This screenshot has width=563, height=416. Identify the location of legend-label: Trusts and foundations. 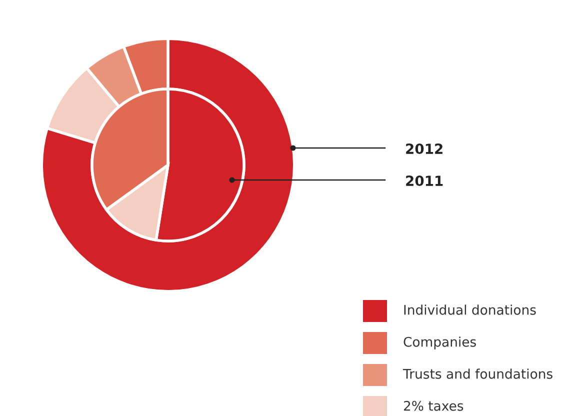
(477, 373).